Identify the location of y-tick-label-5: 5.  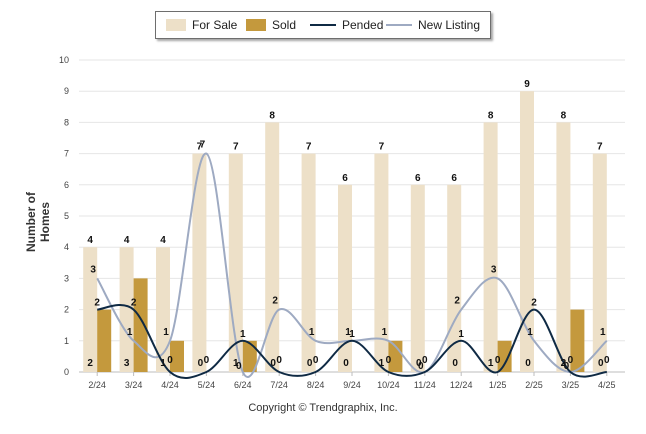
(66, 216).